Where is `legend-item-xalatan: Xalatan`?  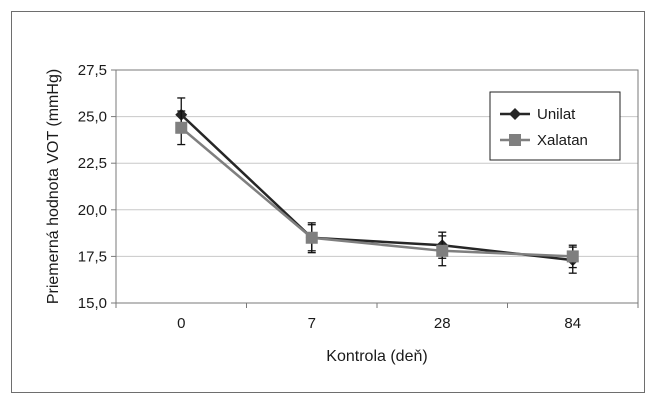 legend-item-xalatan: Xalatan is located at coordinates (544, 140).